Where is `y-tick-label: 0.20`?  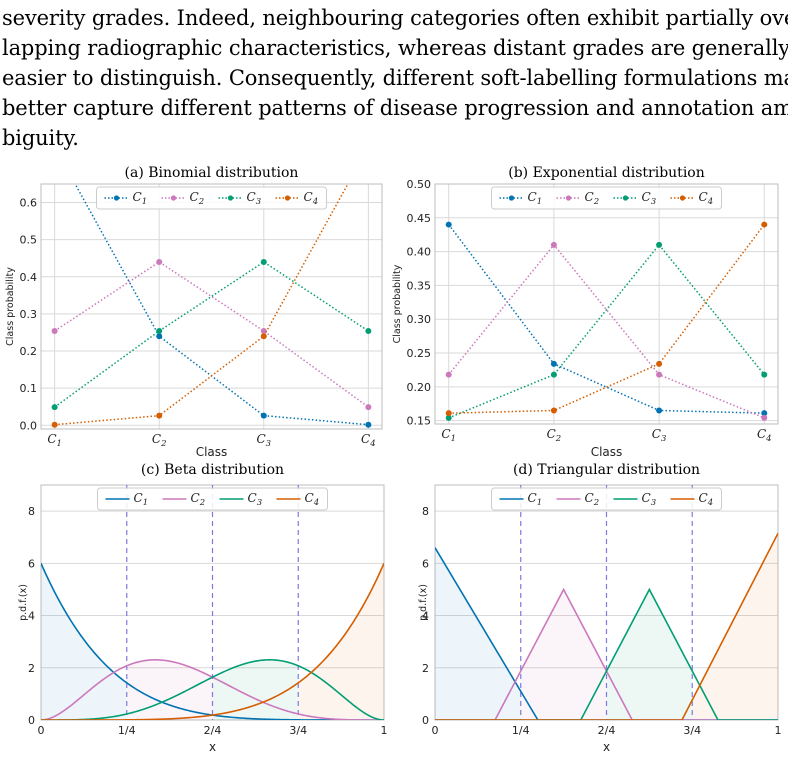
y-tick-label: 0.20 is located at coordinates (419, 387).